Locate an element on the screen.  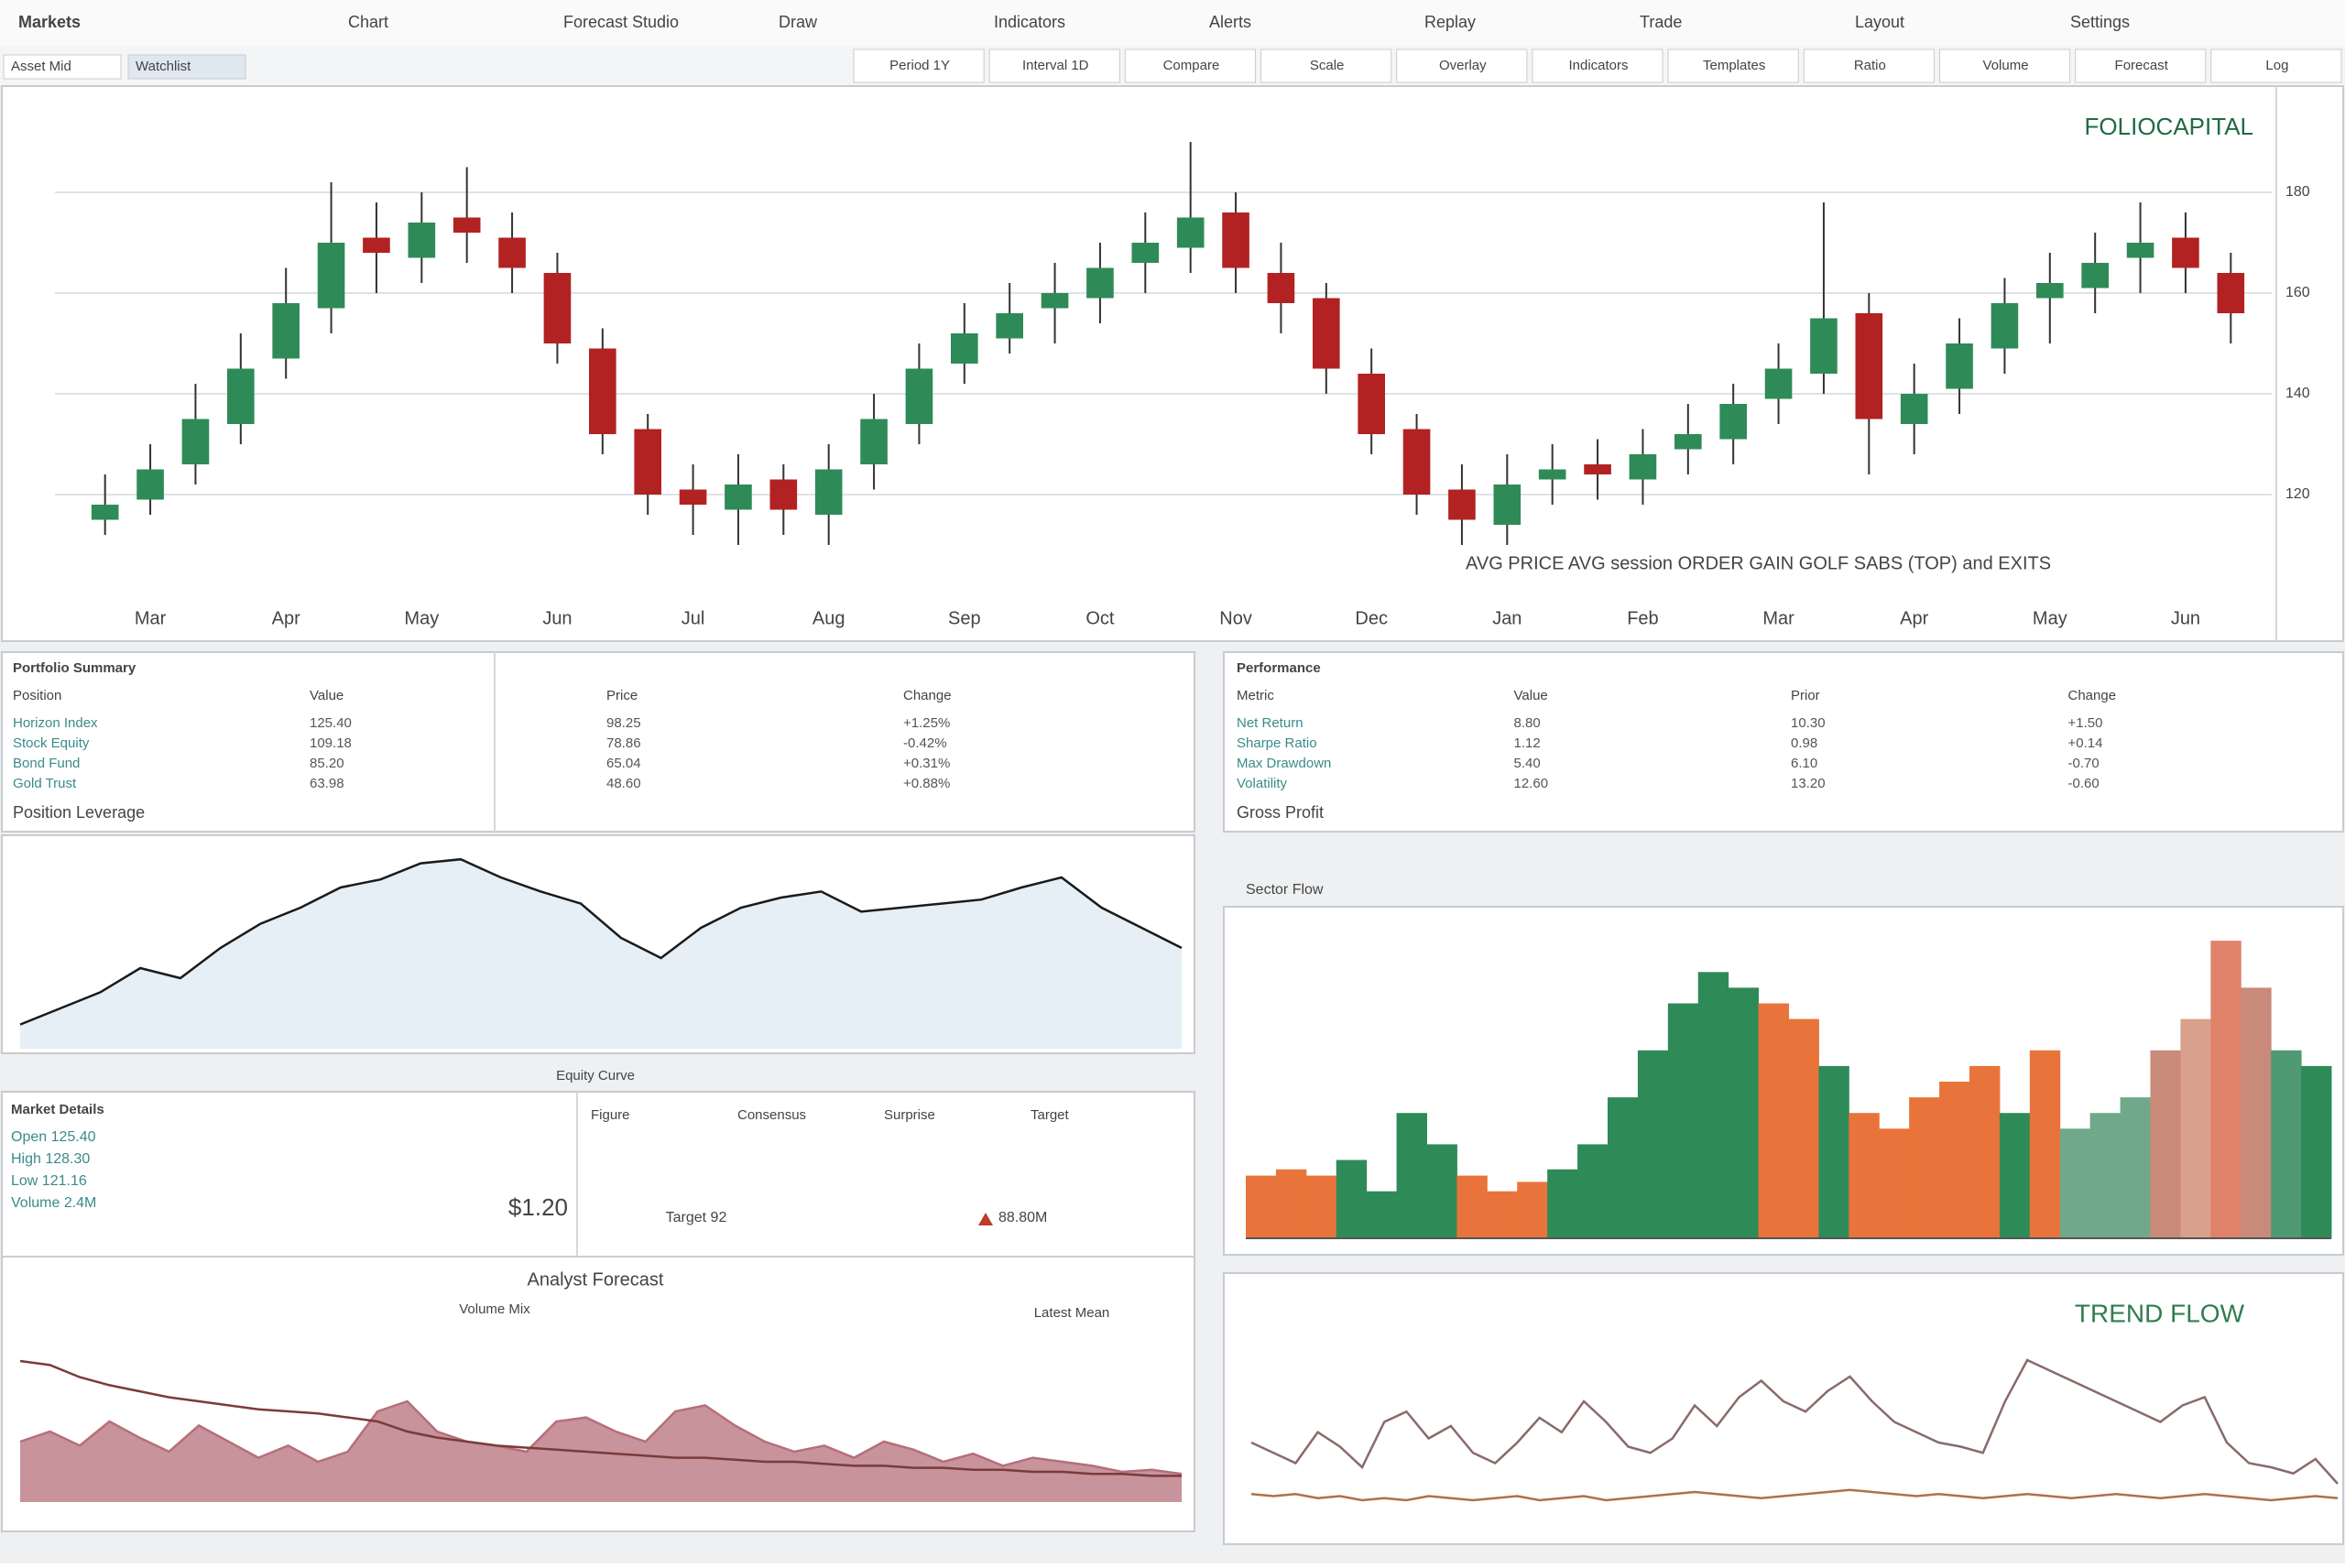
table-cell: +1.50 is located at coordinates (2085, 723).